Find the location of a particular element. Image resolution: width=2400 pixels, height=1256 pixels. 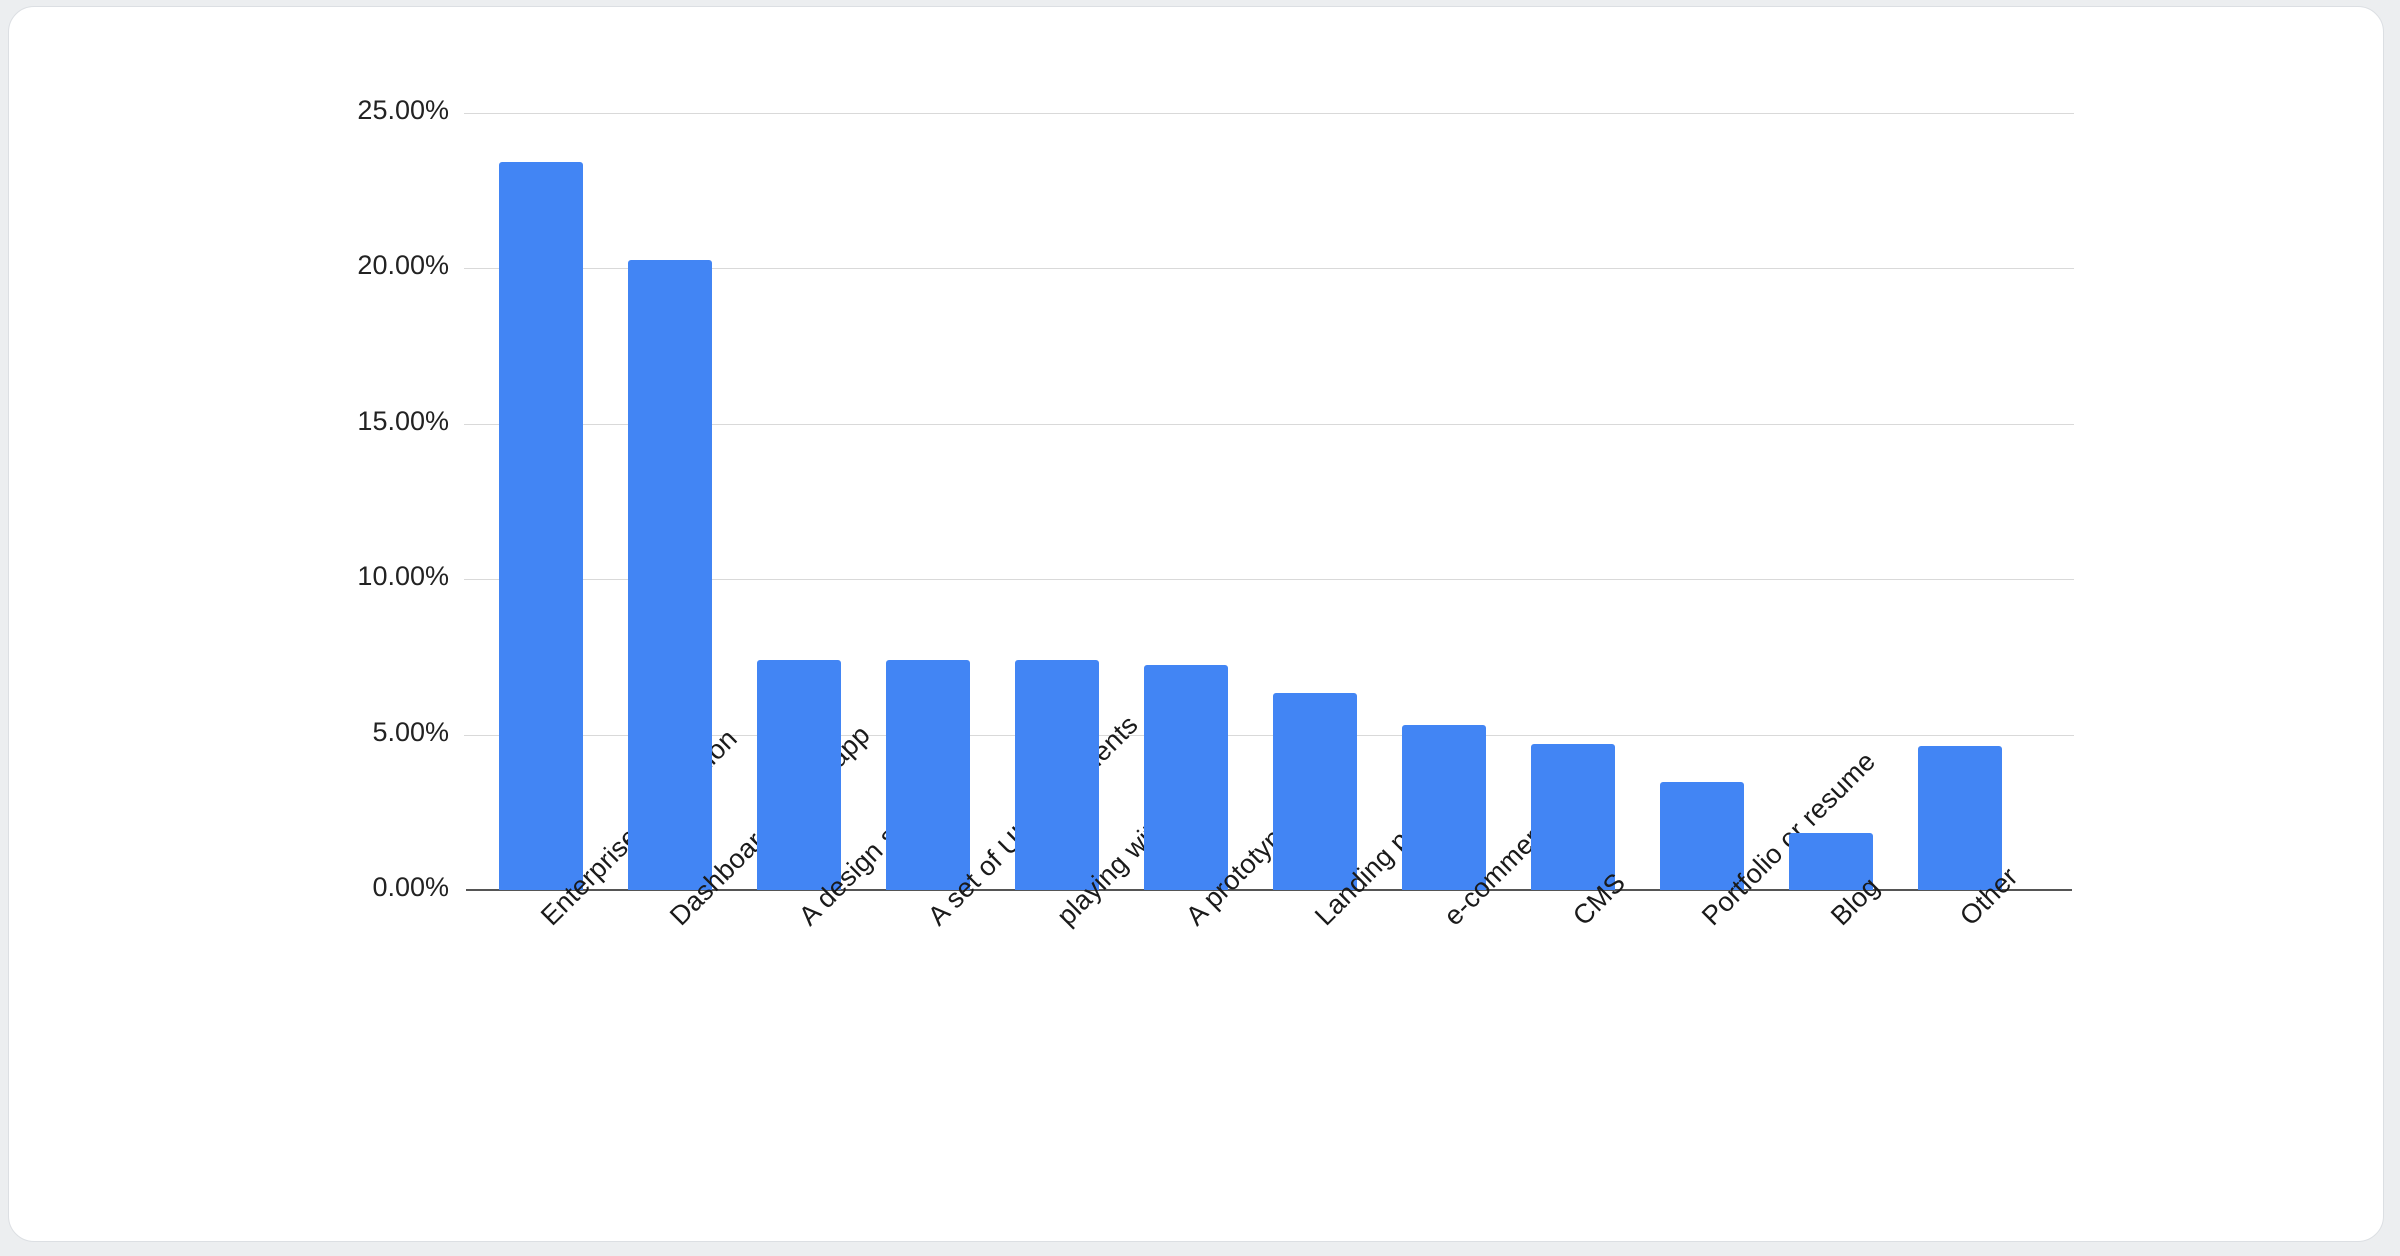

y-axis-tick-label: 15.00% is located at coordinates (304, 421).